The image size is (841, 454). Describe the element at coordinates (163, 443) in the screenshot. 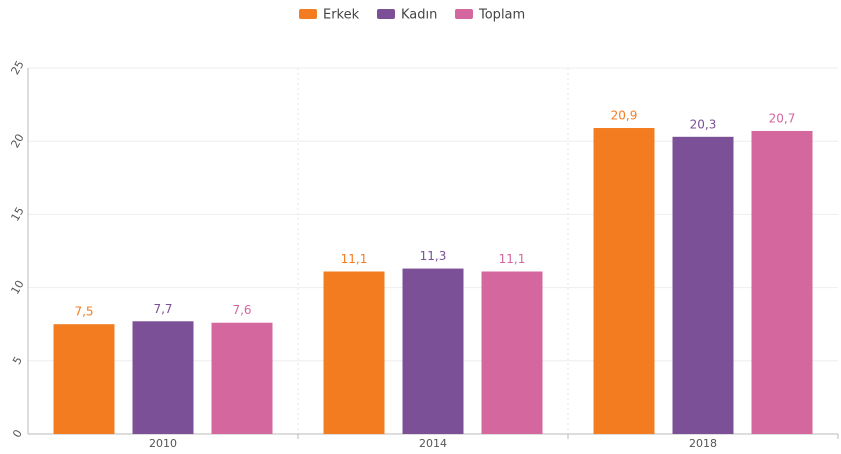

I see `x-tick-label: 2010` at that location.